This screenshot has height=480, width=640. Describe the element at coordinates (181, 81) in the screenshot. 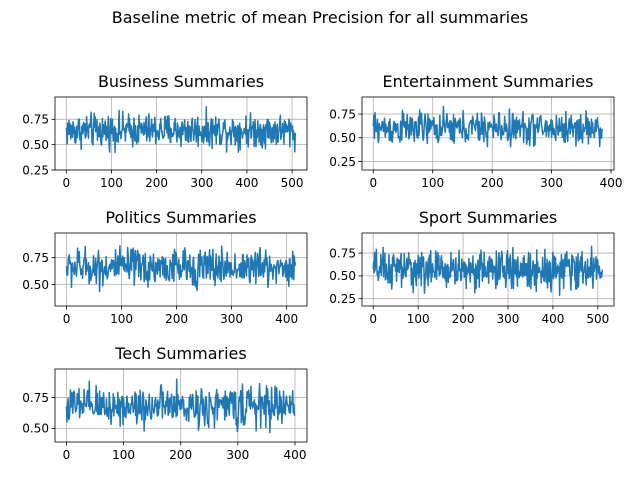

I see `subplot-title: Business Summaries` at that location.